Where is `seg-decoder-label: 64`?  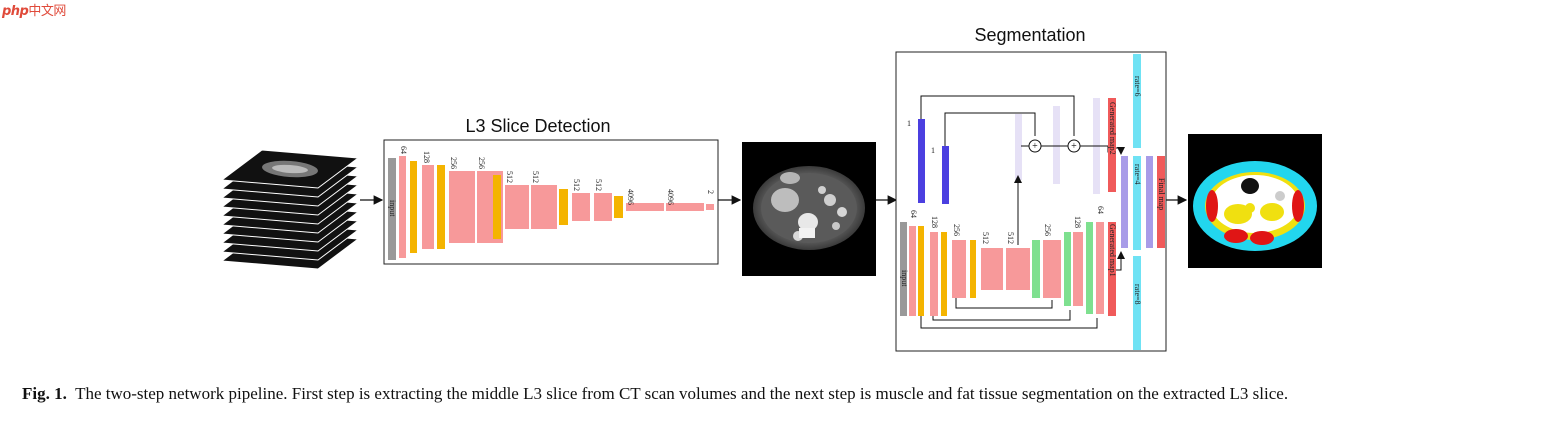 seg-decoder-label: 64 is located at coordinates (1100, 210).